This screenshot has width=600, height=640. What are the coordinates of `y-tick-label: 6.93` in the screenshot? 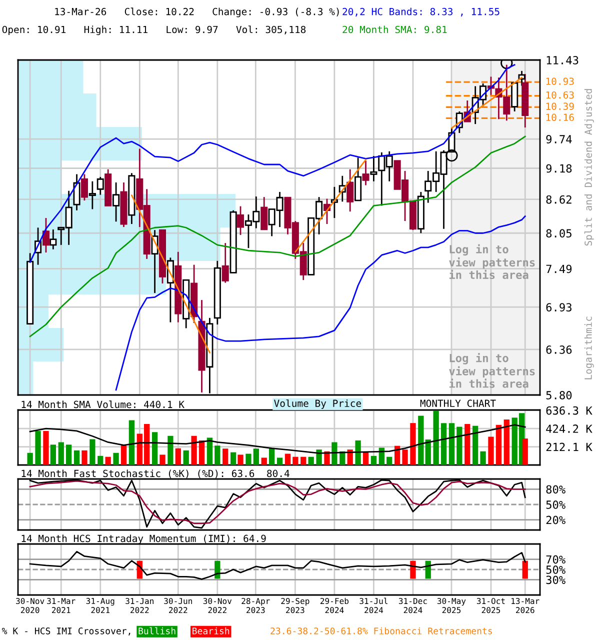 It's located at (559, 307).